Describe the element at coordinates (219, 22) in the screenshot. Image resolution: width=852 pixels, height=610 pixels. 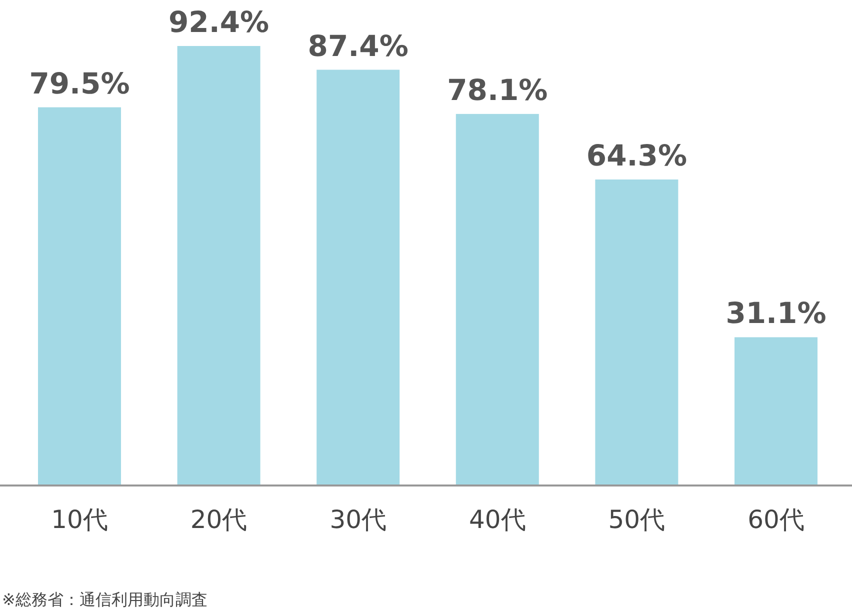
I see `data-label: 92.4%` at that location.